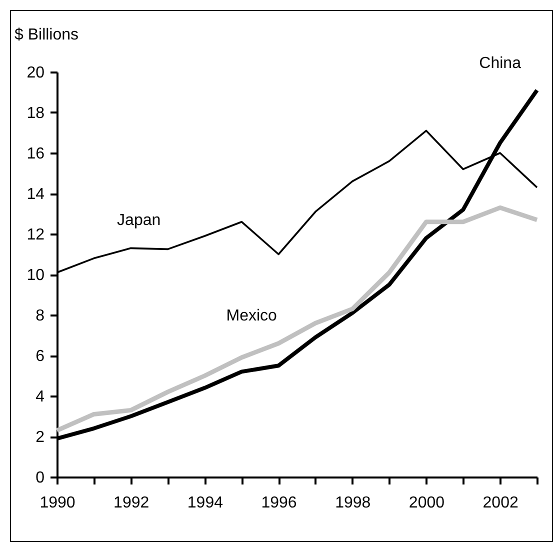 Image resolution: width=553 pixels, height=542 pixels. Describe the element at coordinates (139, 221) in the screenshot. I see `series-label: Japan` at that location.